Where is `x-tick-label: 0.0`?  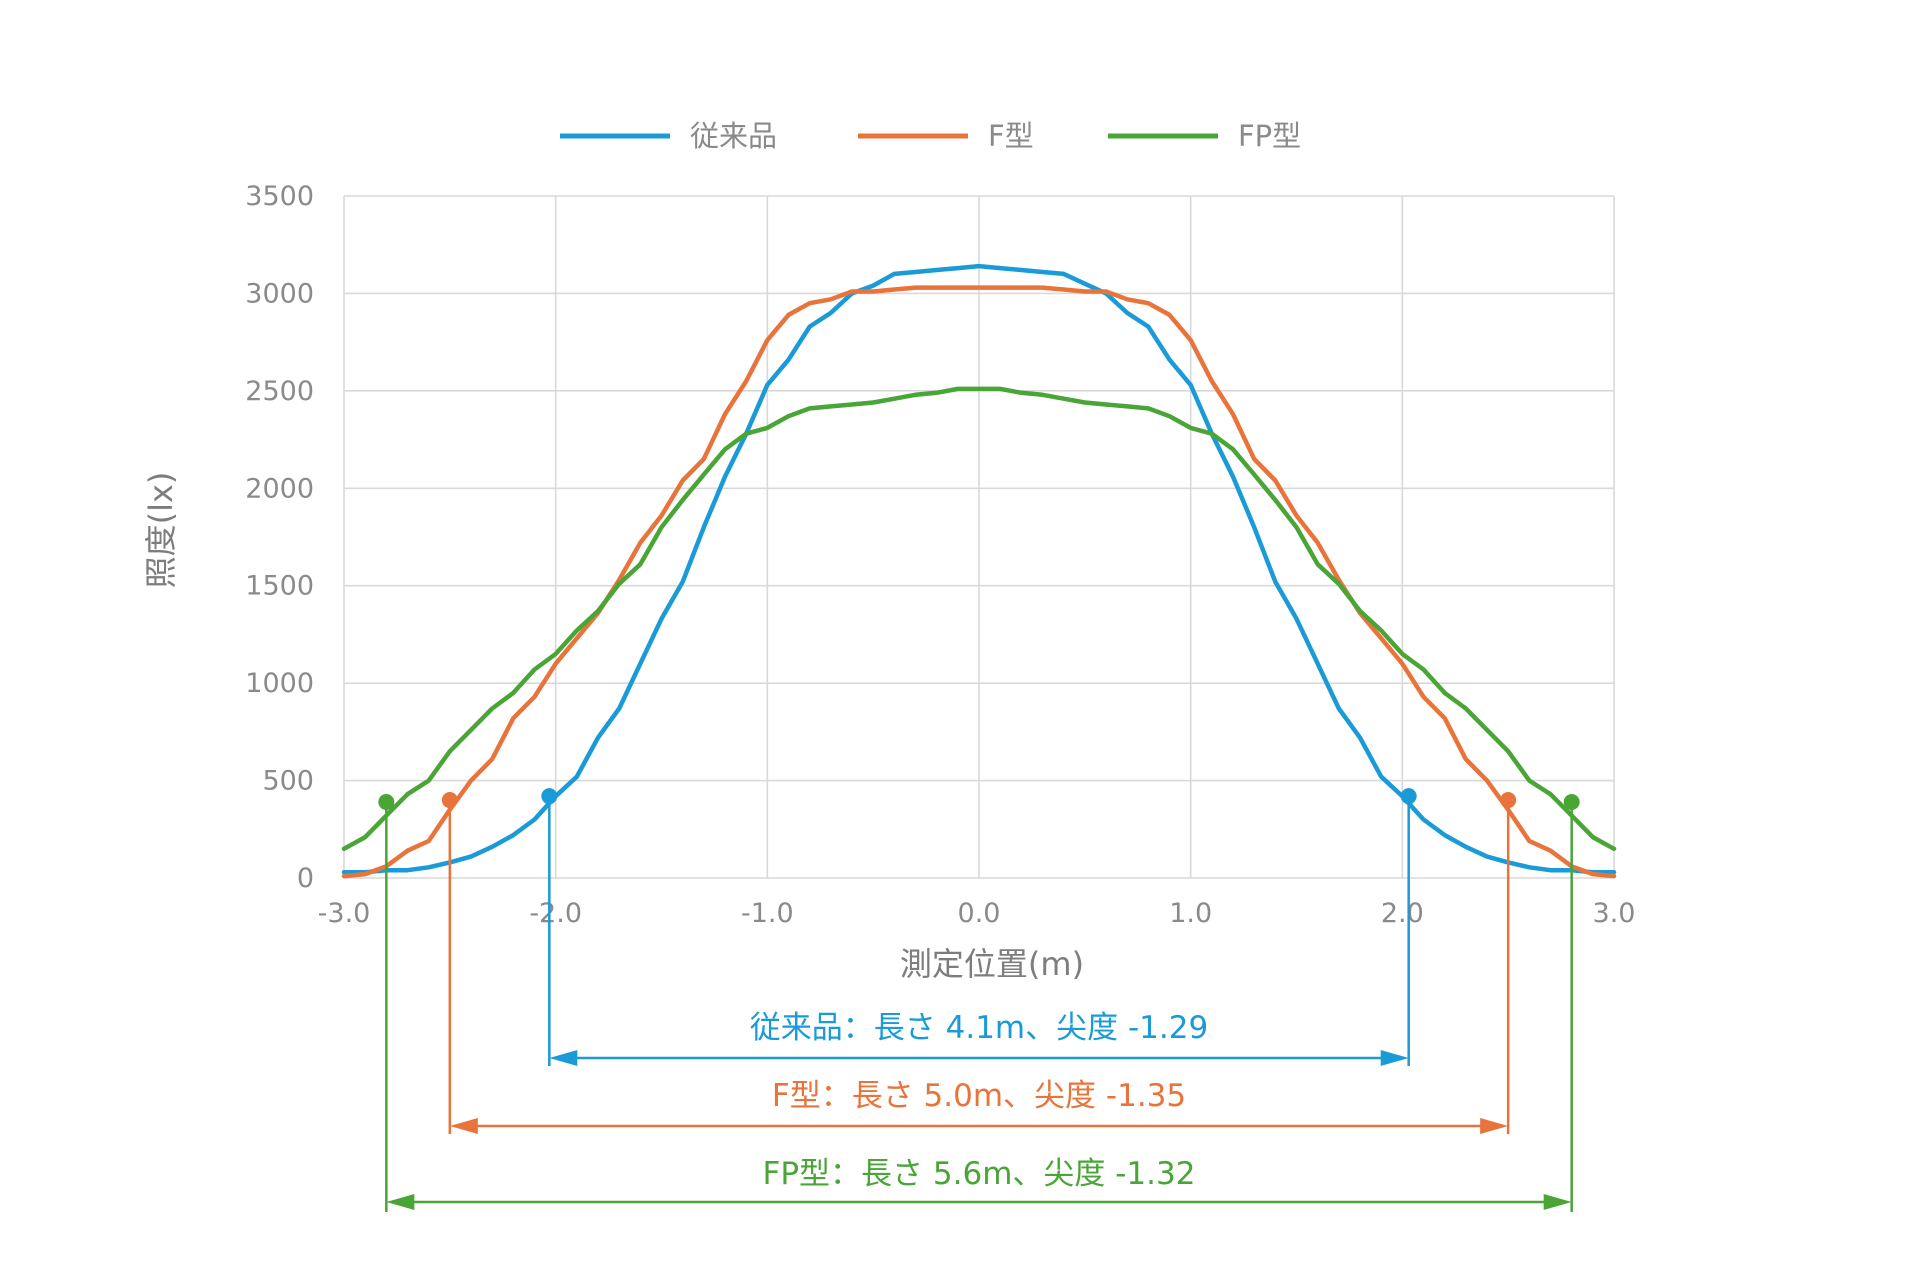
x-tick-label: 0.0 is located at coordinates (979, 913).